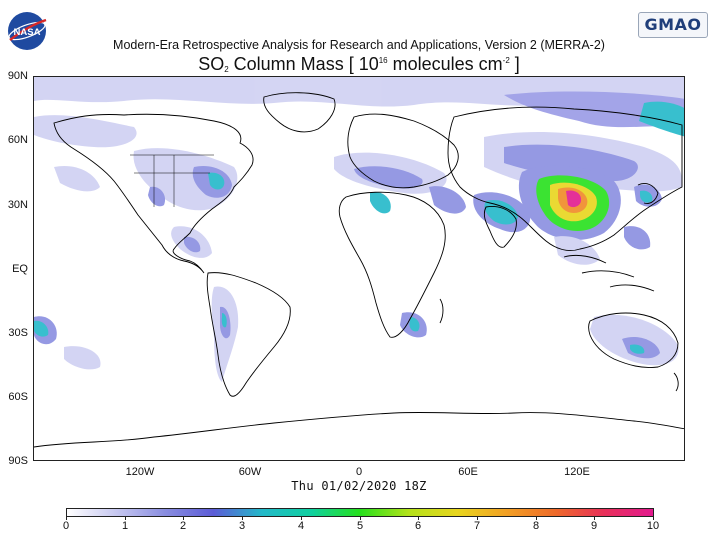  I want to click on gmao-logo: GMAO, so click(673, 25).